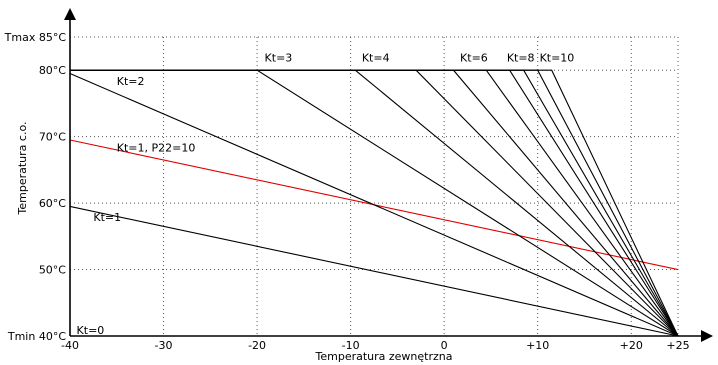 The height and width of the screenshot is (365, 718). Describe the element at coordinates (107, 217) in the screenshot. I see `curve-label-kt-1: Kt=1` at that location.